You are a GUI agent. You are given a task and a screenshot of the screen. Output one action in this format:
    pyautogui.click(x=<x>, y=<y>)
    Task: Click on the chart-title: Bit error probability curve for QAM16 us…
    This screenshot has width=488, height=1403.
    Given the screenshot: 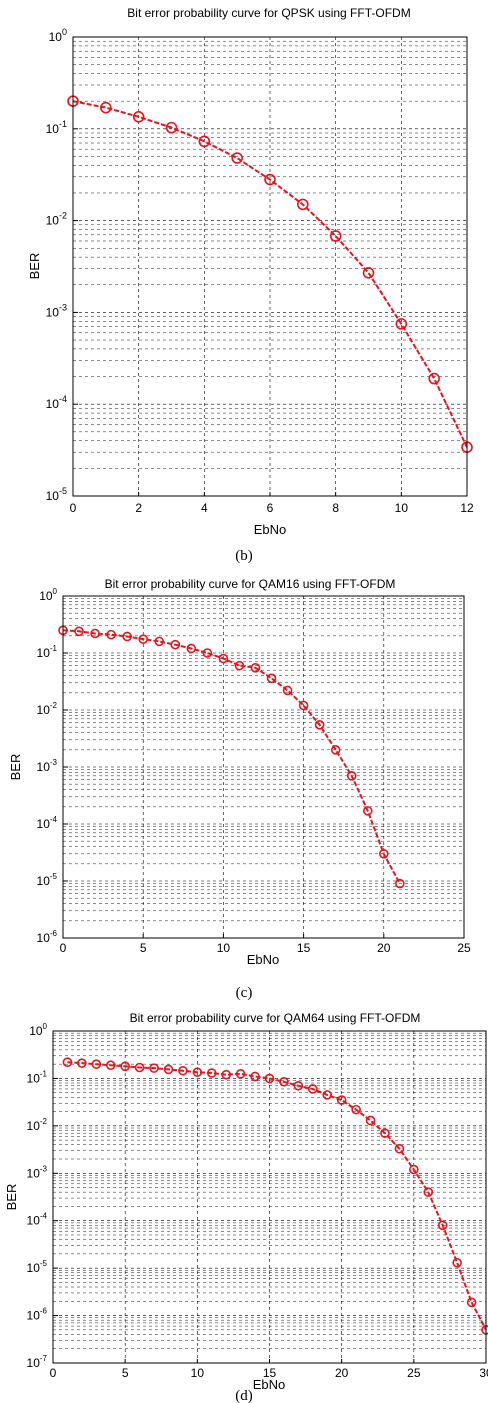 What is the action you would take?
    pyautogui.click(x=250, y=584)
    